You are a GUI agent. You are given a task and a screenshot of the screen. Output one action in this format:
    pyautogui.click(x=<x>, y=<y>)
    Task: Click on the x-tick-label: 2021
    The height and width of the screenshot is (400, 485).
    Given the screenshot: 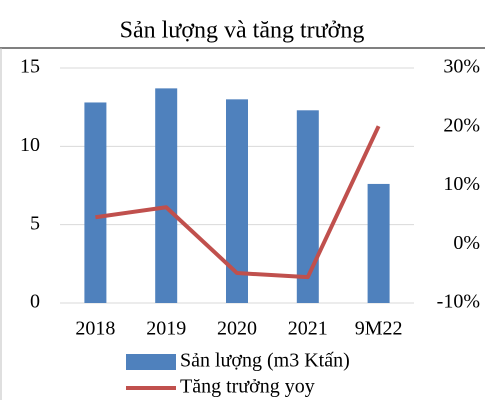 What is the action you would take?
    pyautogui.click(x=308, y=329)
    